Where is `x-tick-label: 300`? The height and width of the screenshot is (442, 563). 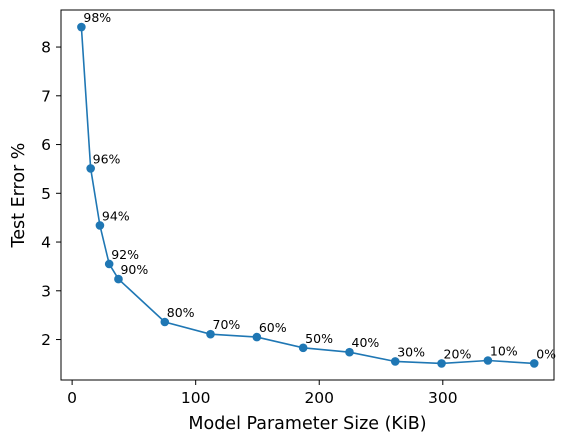
x-tick-label: 300 is located at coordinates (443, 398).